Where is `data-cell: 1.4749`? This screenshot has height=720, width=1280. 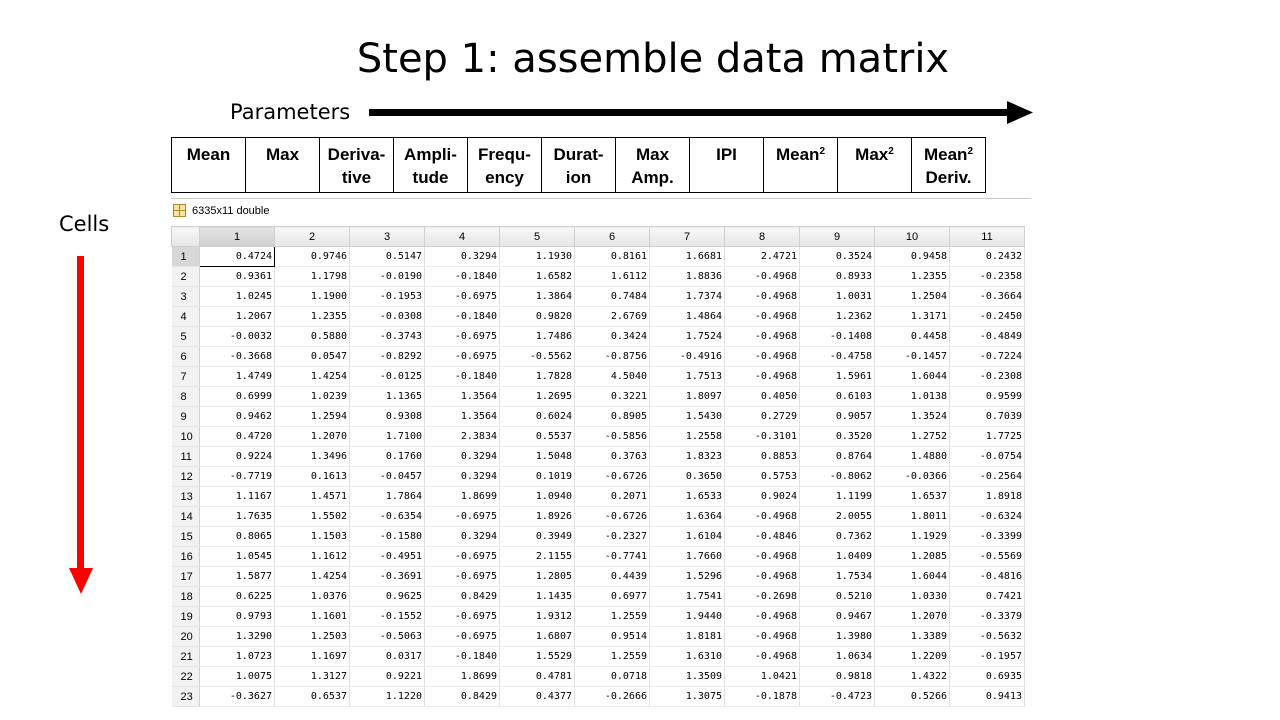 data-cell: 1.4749 is located at coordinates (237, 376).